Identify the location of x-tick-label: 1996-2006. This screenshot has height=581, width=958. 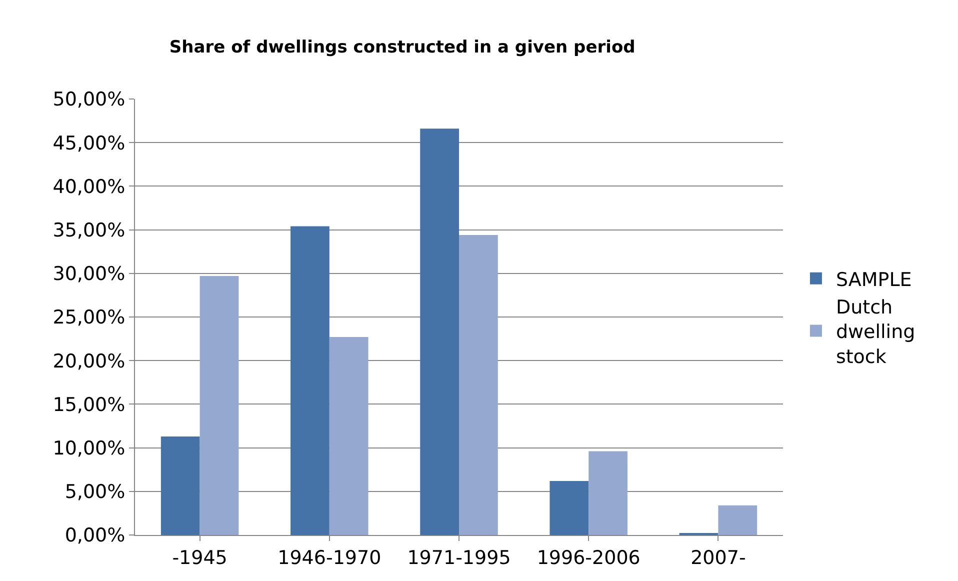
(588, 557).